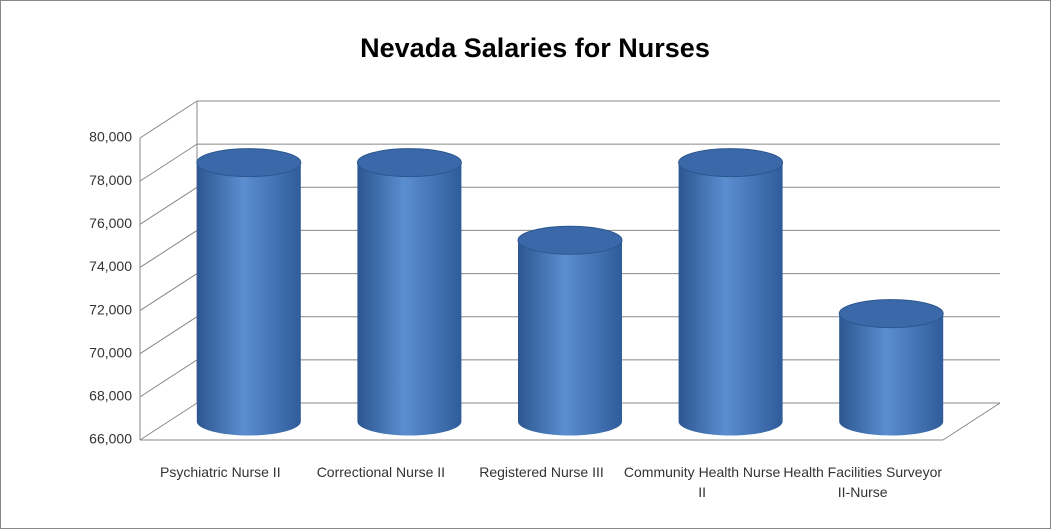  Describe the element at coordinates (702, 482) in the screenshot. I see `x-tick-label: Community Health Nurse II` at that location.